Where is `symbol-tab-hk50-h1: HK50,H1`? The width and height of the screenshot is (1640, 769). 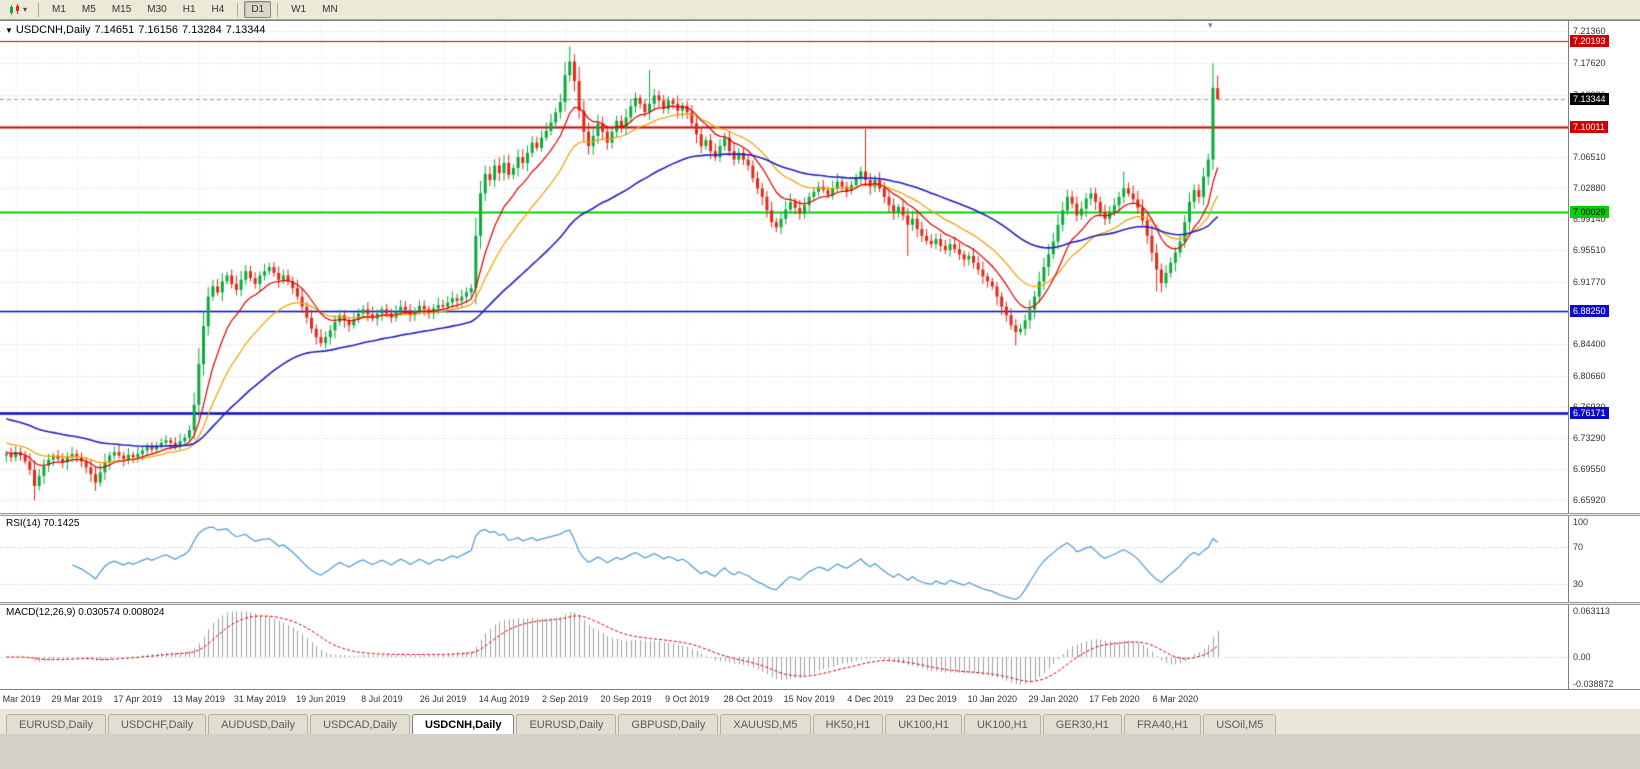 symbol-tab-hk50-h1: HK50,H1 is located at coordinates (848, 724).